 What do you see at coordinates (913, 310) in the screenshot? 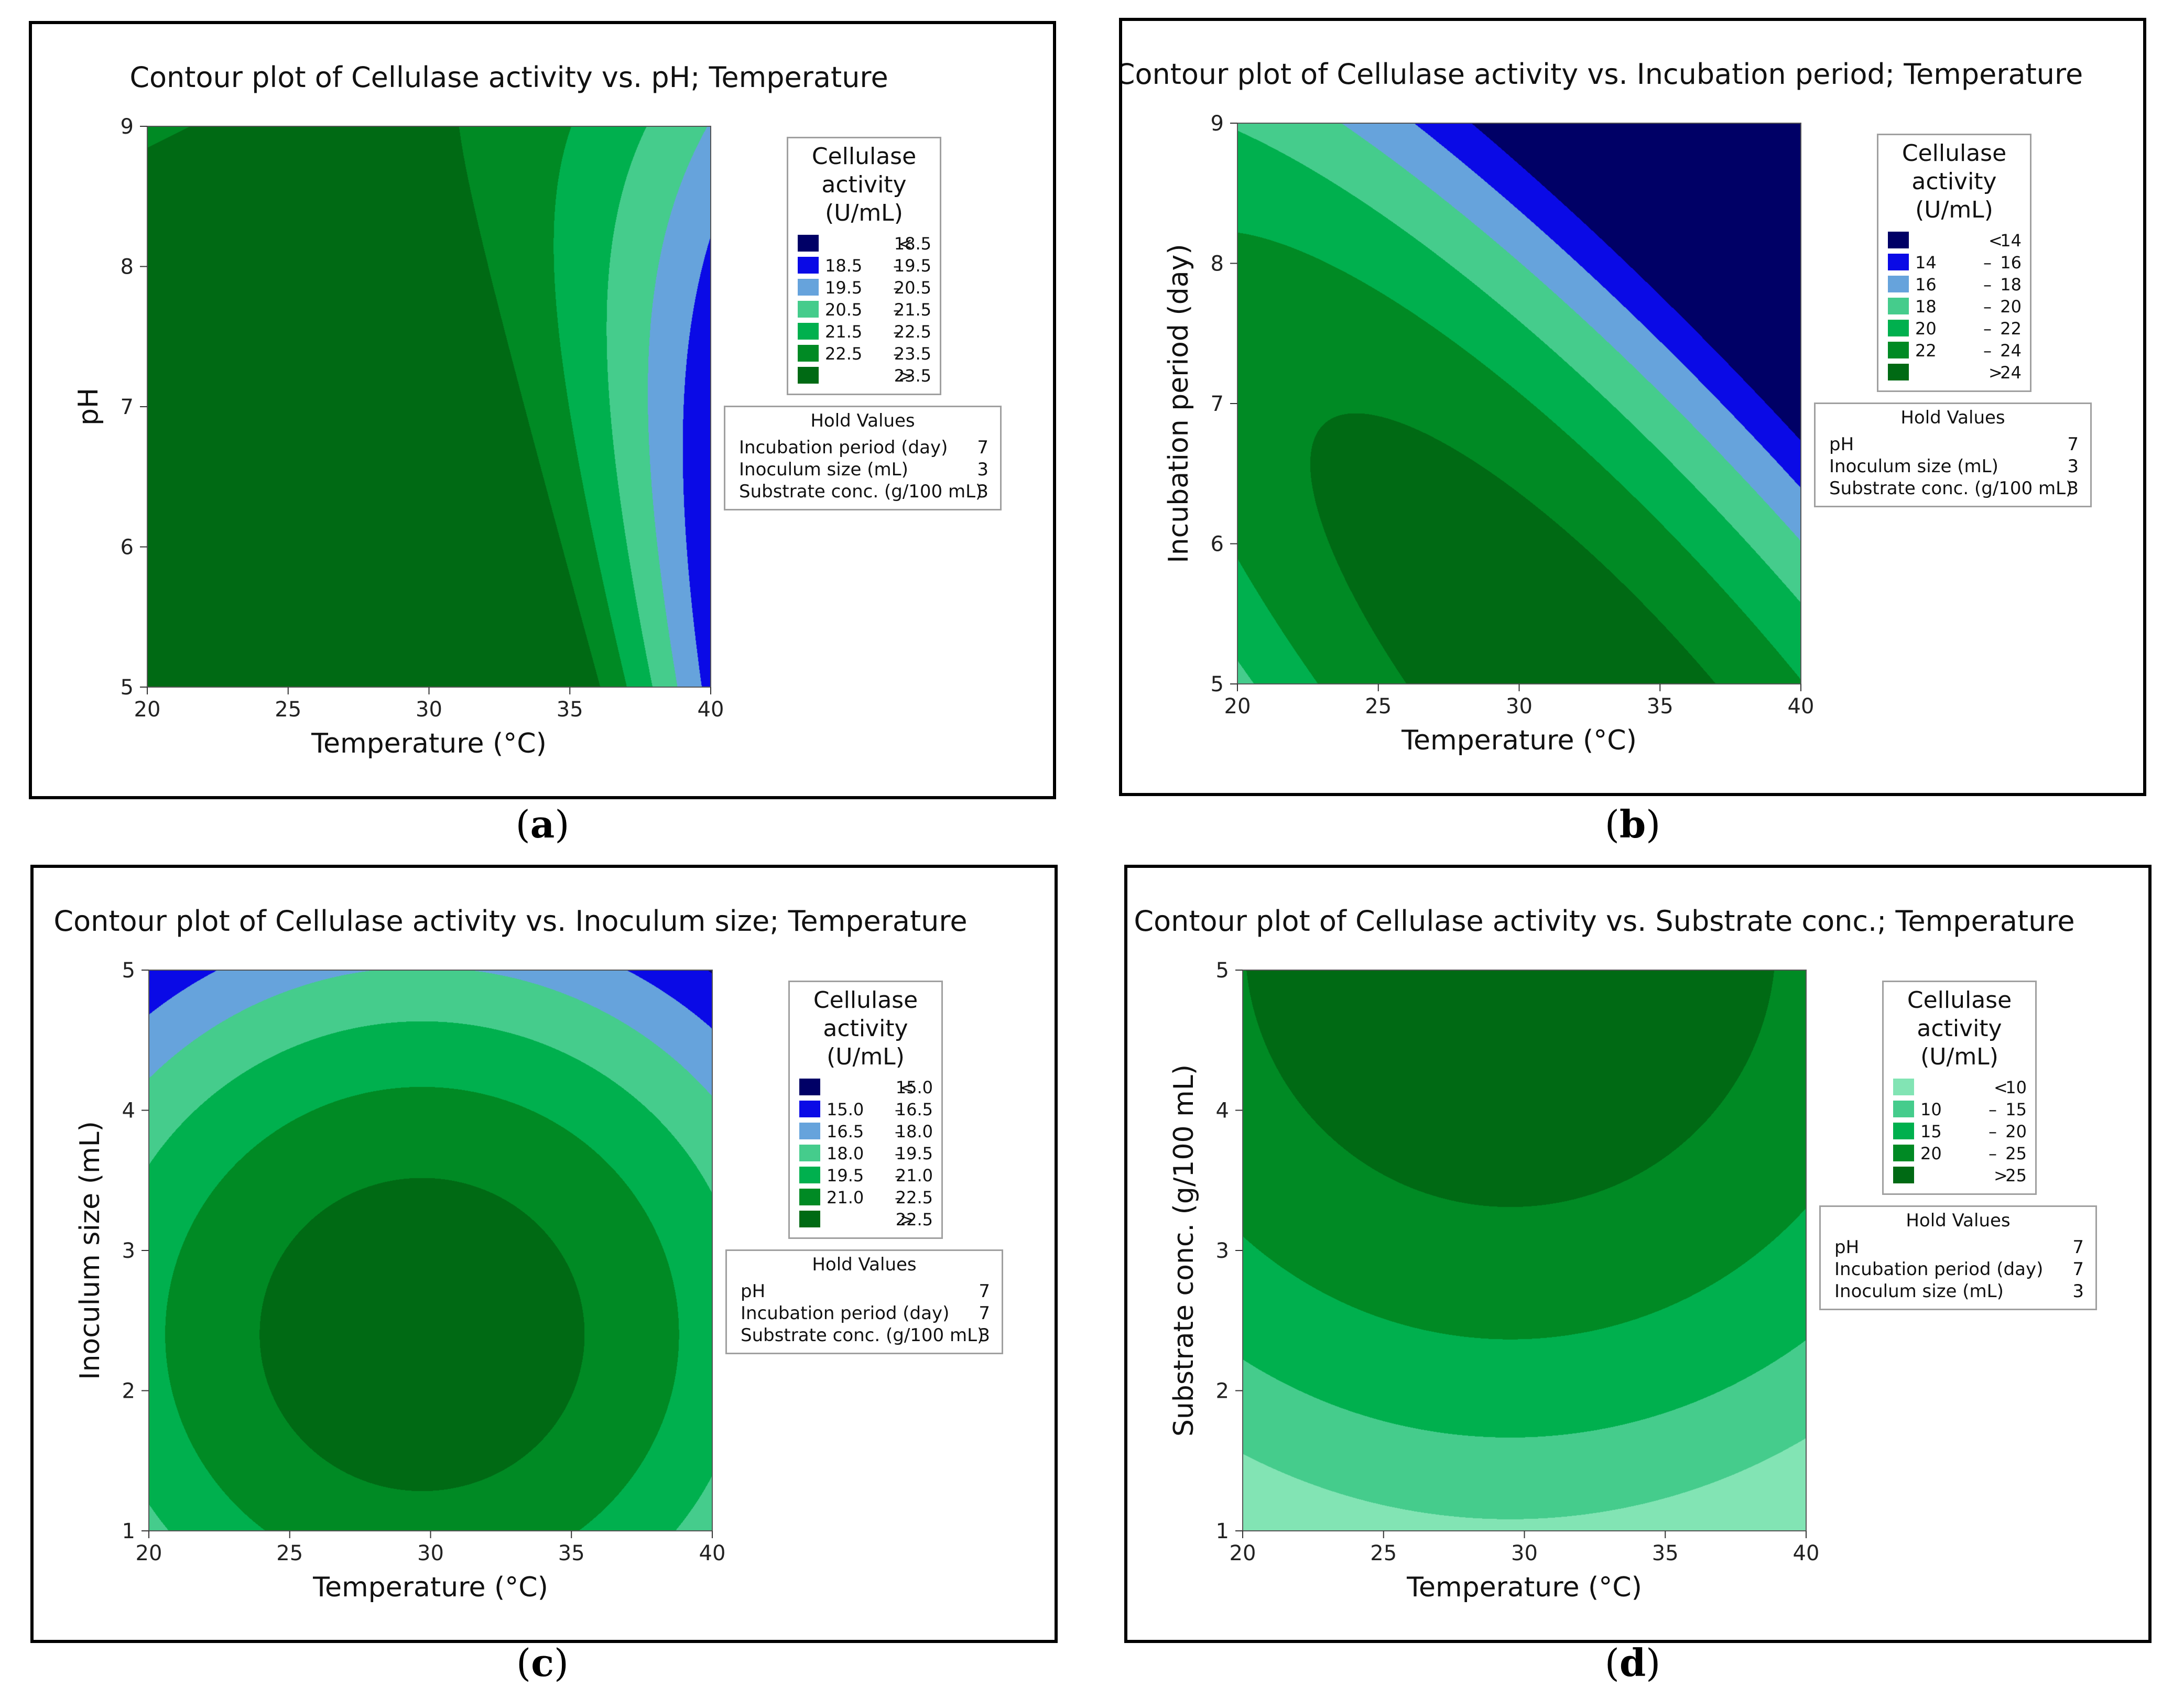
I see `legend-high: 21.5` at bounding box center [913, 310].